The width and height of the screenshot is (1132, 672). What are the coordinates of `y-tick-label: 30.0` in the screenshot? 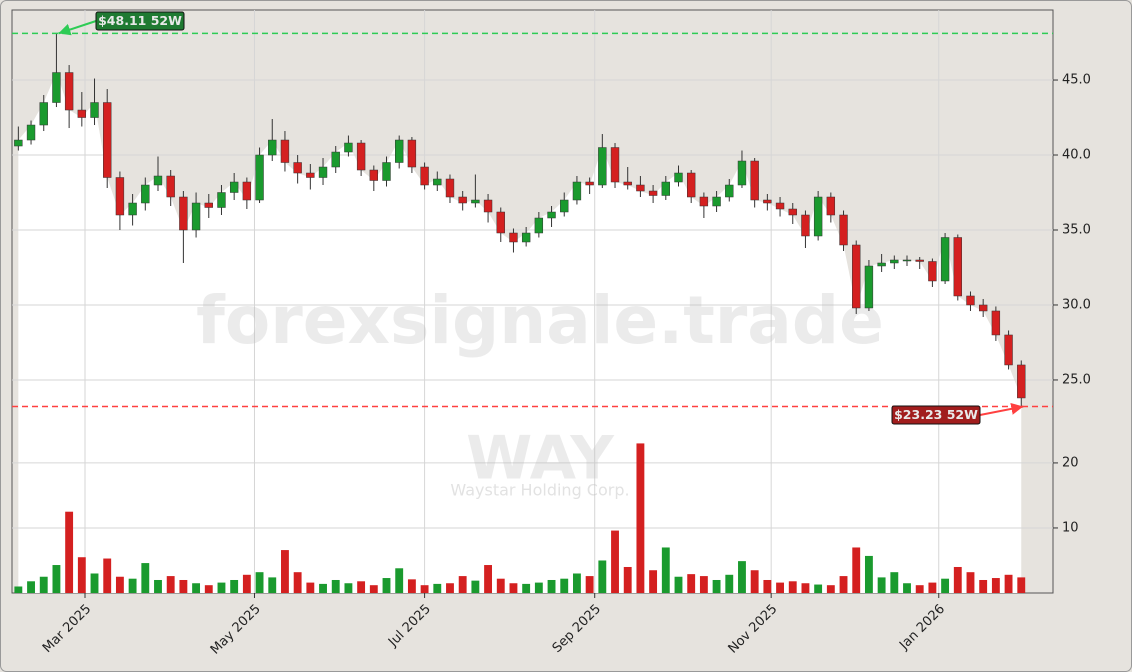 It's located at (1076, 304).